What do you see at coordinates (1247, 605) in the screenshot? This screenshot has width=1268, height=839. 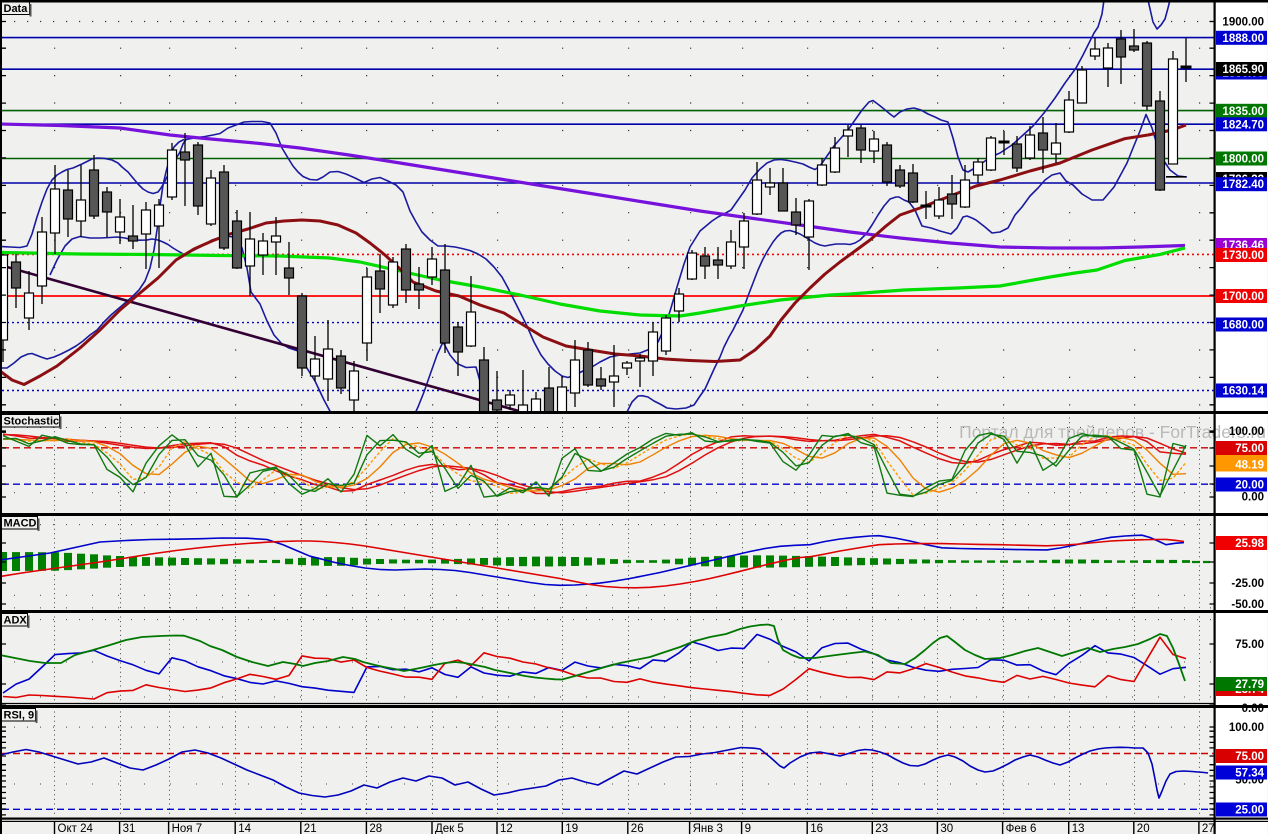 I see `svg-text: -50.00` at bounding box center [1247, 605].